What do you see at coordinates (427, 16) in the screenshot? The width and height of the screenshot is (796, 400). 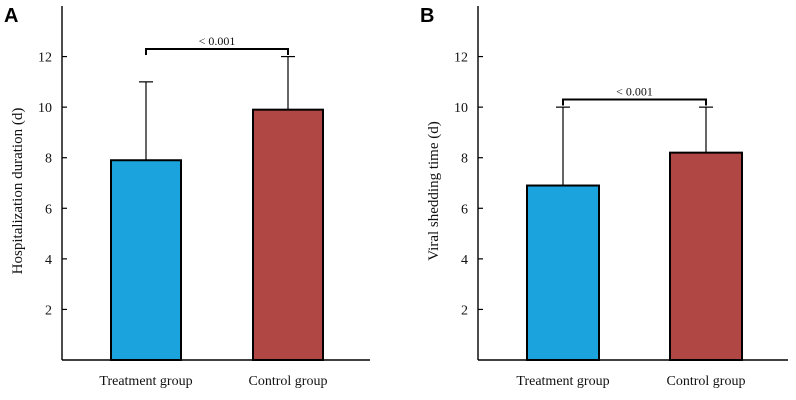 I see `panel-letter: B` at bounding box center [427, 16].